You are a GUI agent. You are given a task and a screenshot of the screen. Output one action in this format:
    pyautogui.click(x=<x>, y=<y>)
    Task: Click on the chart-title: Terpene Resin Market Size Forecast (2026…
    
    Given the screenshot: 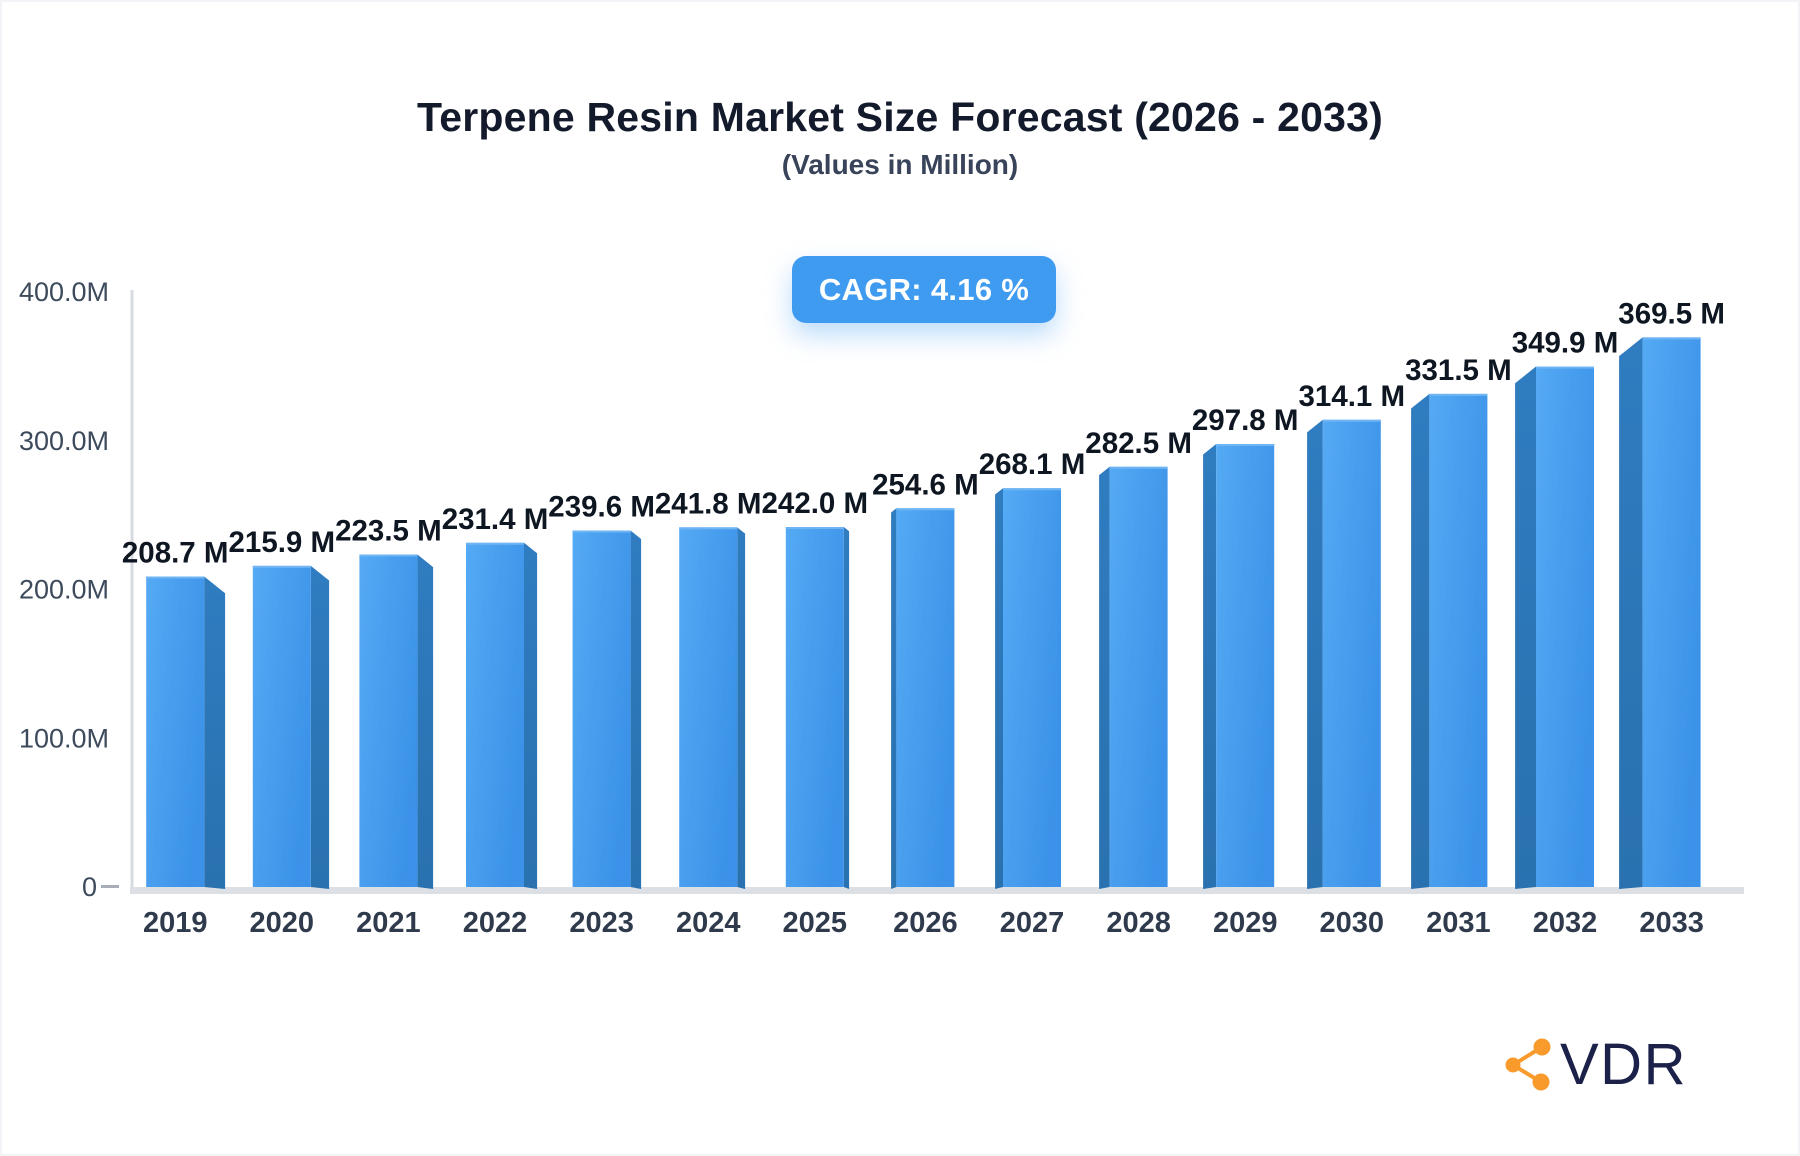 What is the action you would take?
    pyautogui.click(x=900, y=117)
    